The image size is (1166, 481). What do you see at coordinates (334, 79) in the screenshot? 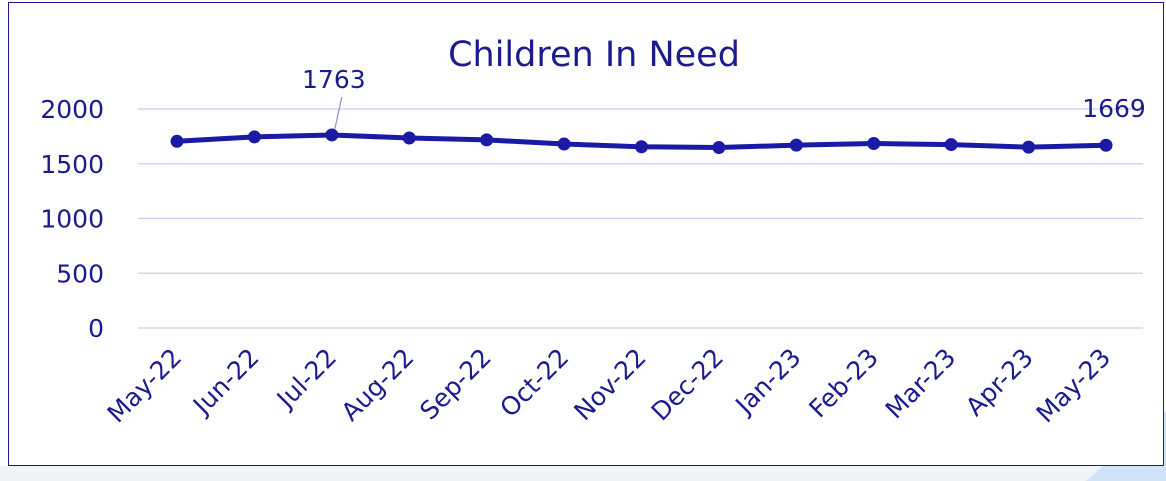
I see `data-label: 1763` at bounding box center [334, 79].